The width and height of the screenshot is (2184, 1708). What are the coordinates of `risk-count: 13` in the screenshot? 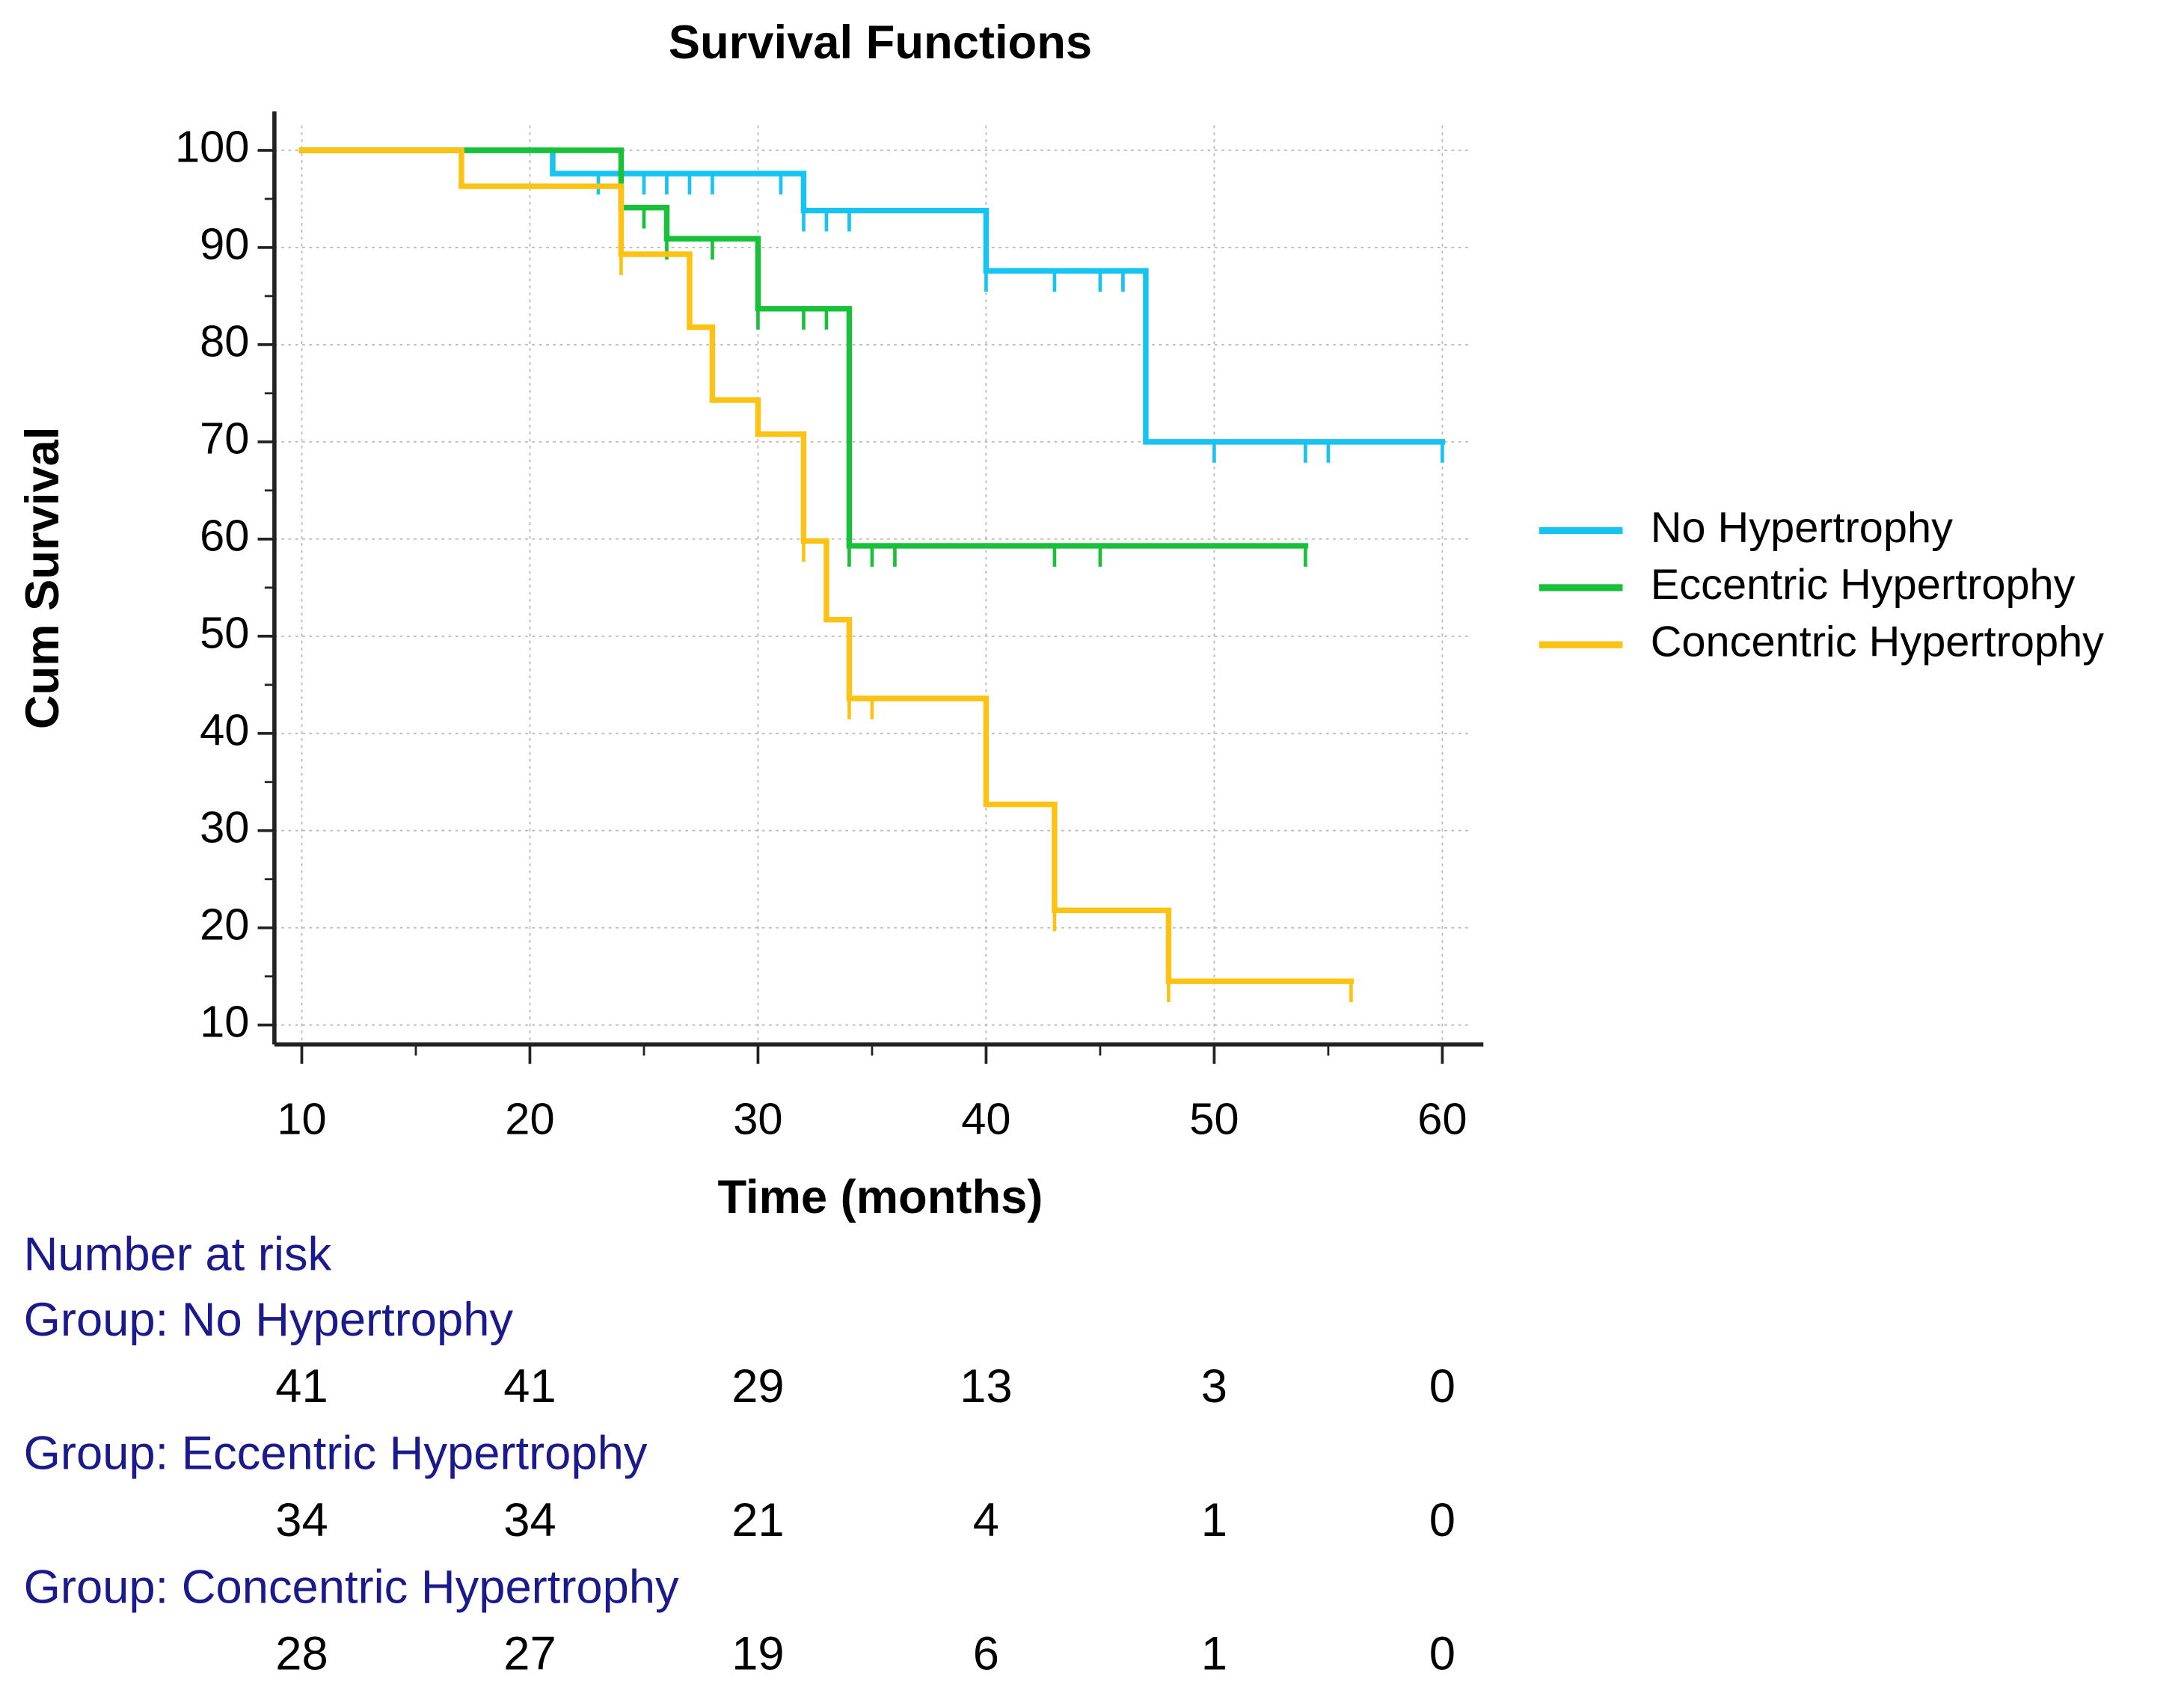 It's located at (986, 1386).